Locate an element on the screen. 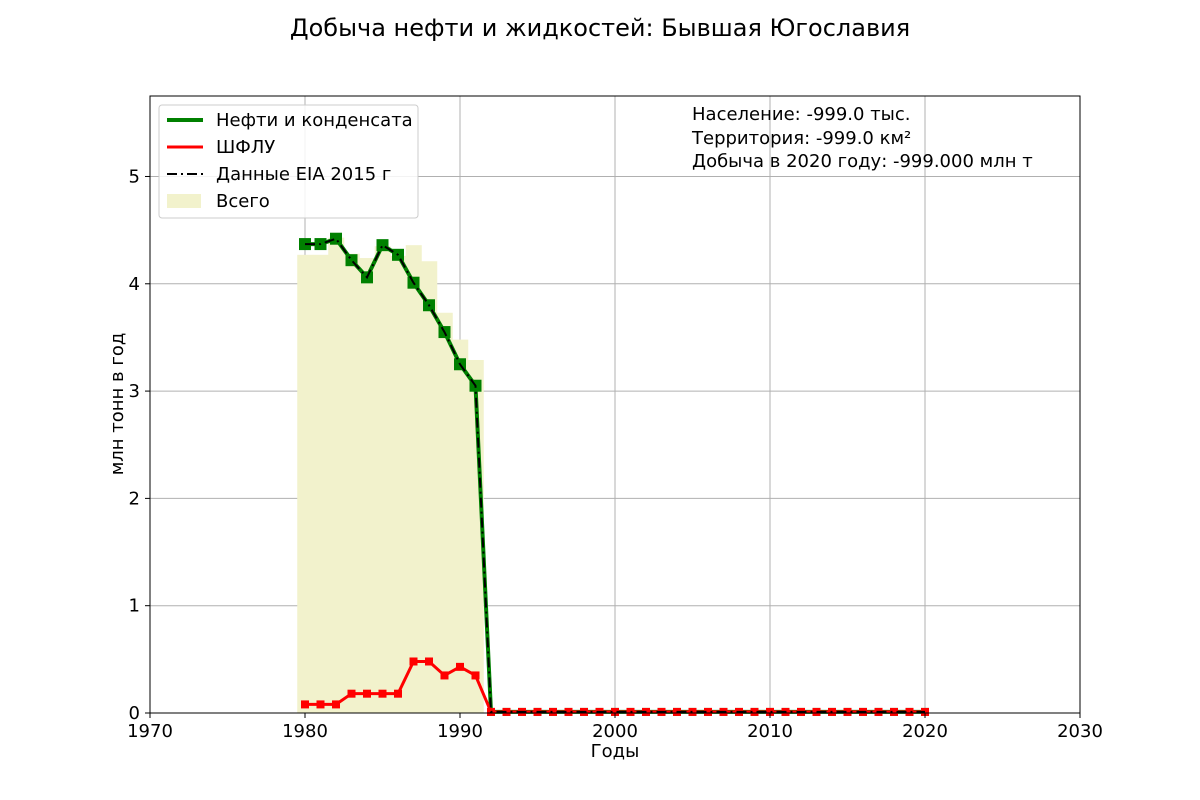 The height and width of the screenshot is (800, 1200). legend-label: Всего is located at coordinates (243, 201).